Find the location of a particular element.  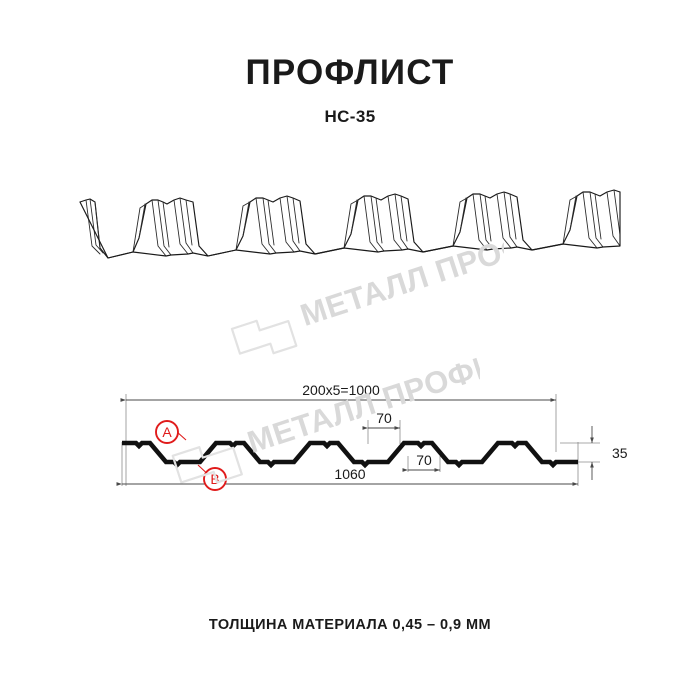

dimension-overall-modules: 200x5=1000 is located at coordinates (338, 392).